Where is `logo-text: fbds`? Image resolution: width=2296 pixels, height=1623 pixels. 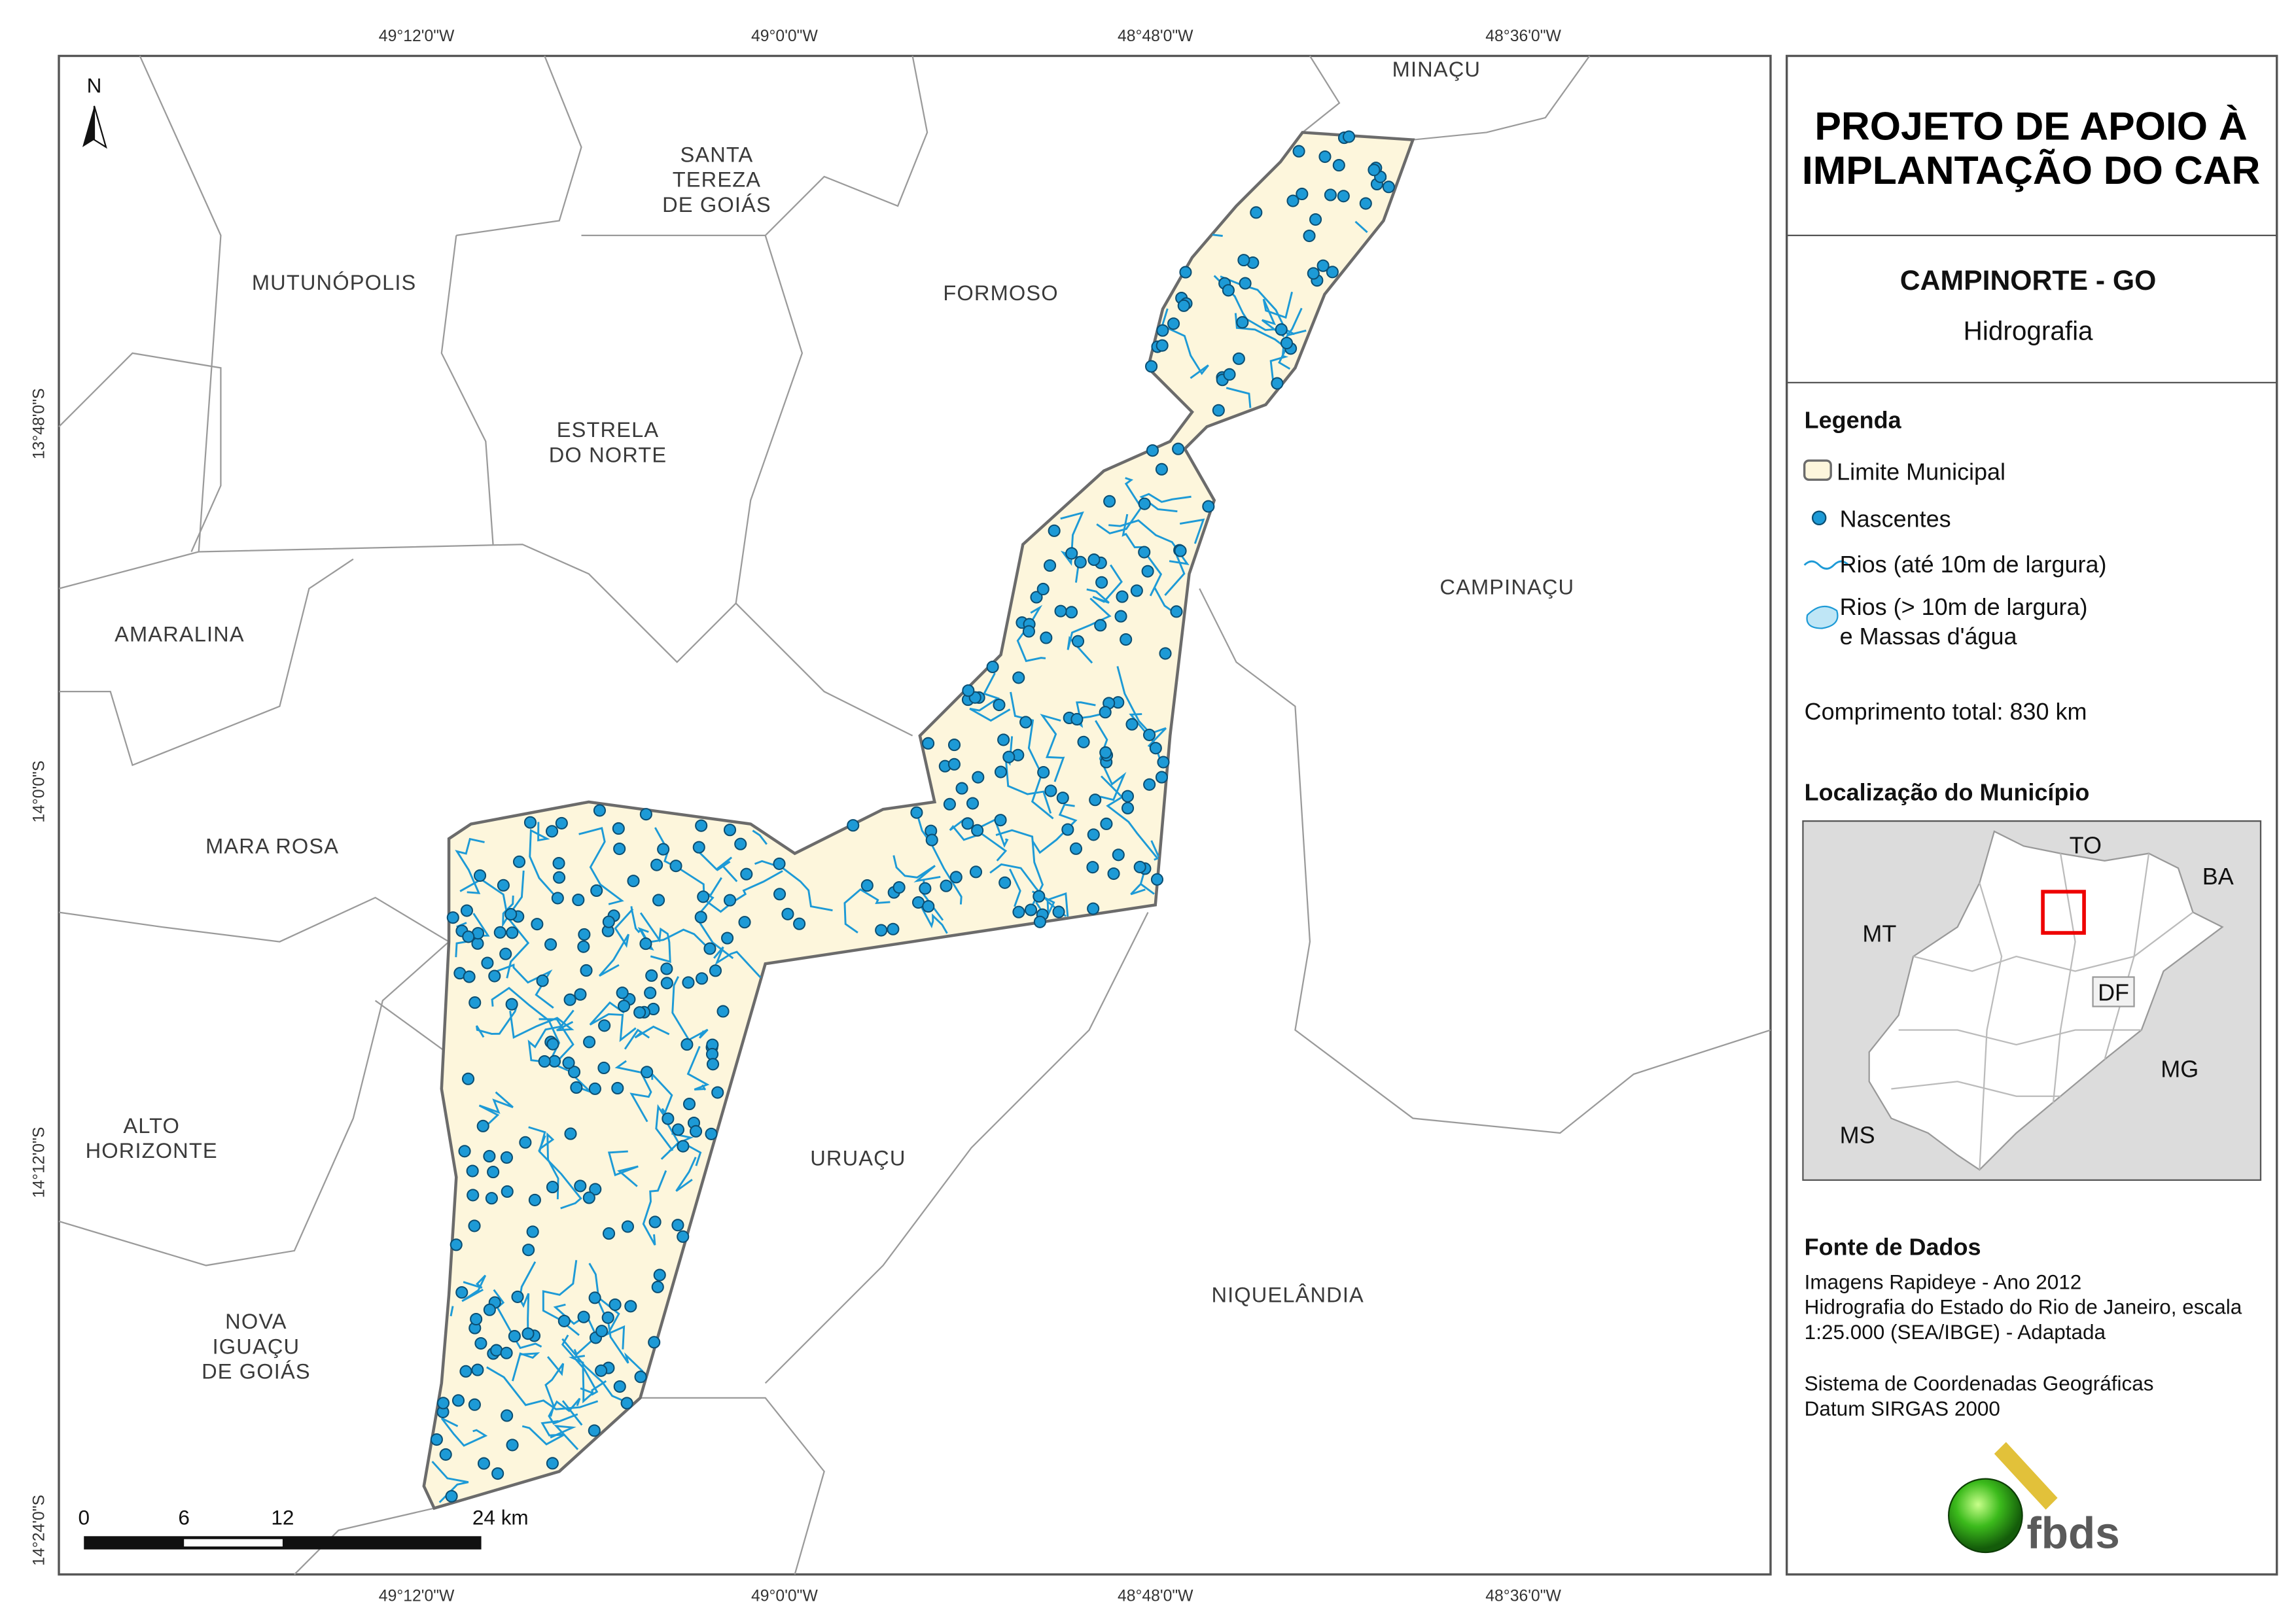 logo-text: fbds is located at coordinates (2073, 1533).